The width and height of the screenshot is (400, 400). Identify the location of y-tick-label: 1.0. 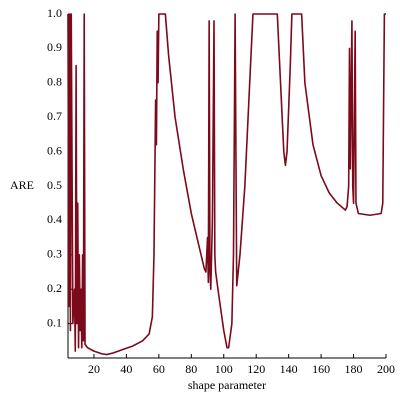
(54, 13).